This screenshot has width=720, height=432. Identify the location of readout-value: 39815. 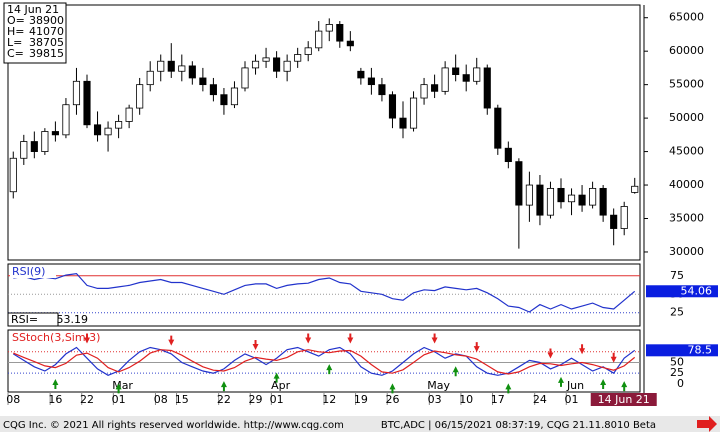
(46, 53).